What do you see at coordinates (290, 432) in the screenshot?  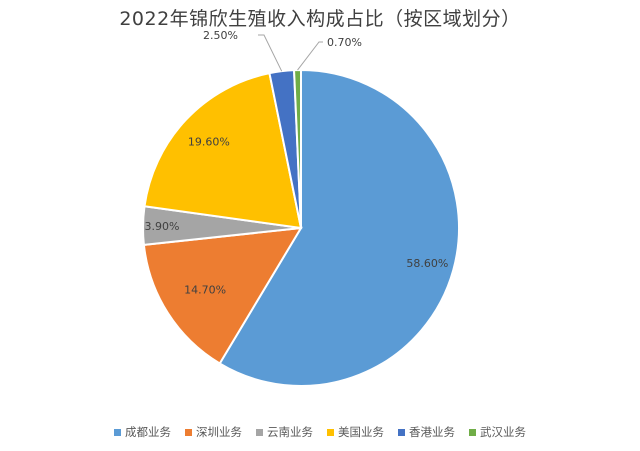 I see `legend-label-2: 云南业务` at bounding box center [290, 432].